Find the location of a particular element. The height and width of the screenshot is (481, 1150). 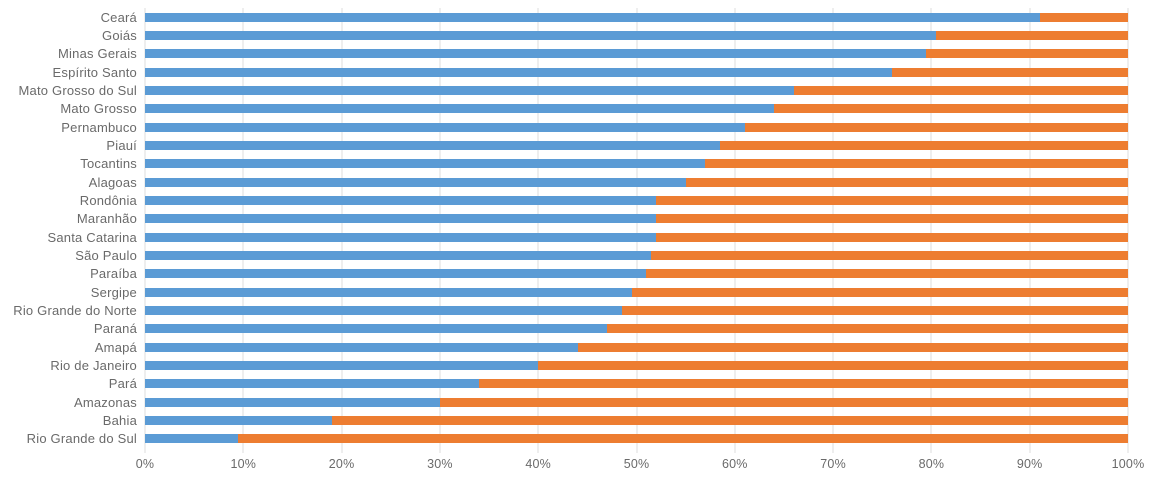

x-tick-label: 90% is located at coordinates (1029, 464).